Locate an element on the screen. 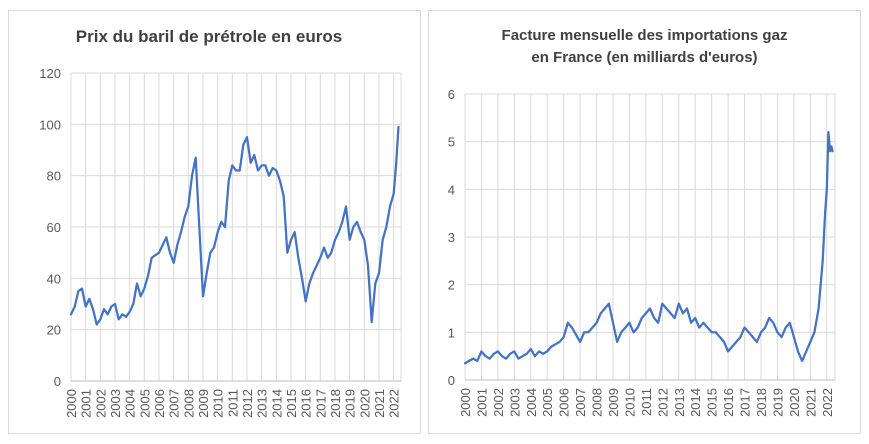  oil-xtick-label: 2011 is located at coordinates (232, 403).